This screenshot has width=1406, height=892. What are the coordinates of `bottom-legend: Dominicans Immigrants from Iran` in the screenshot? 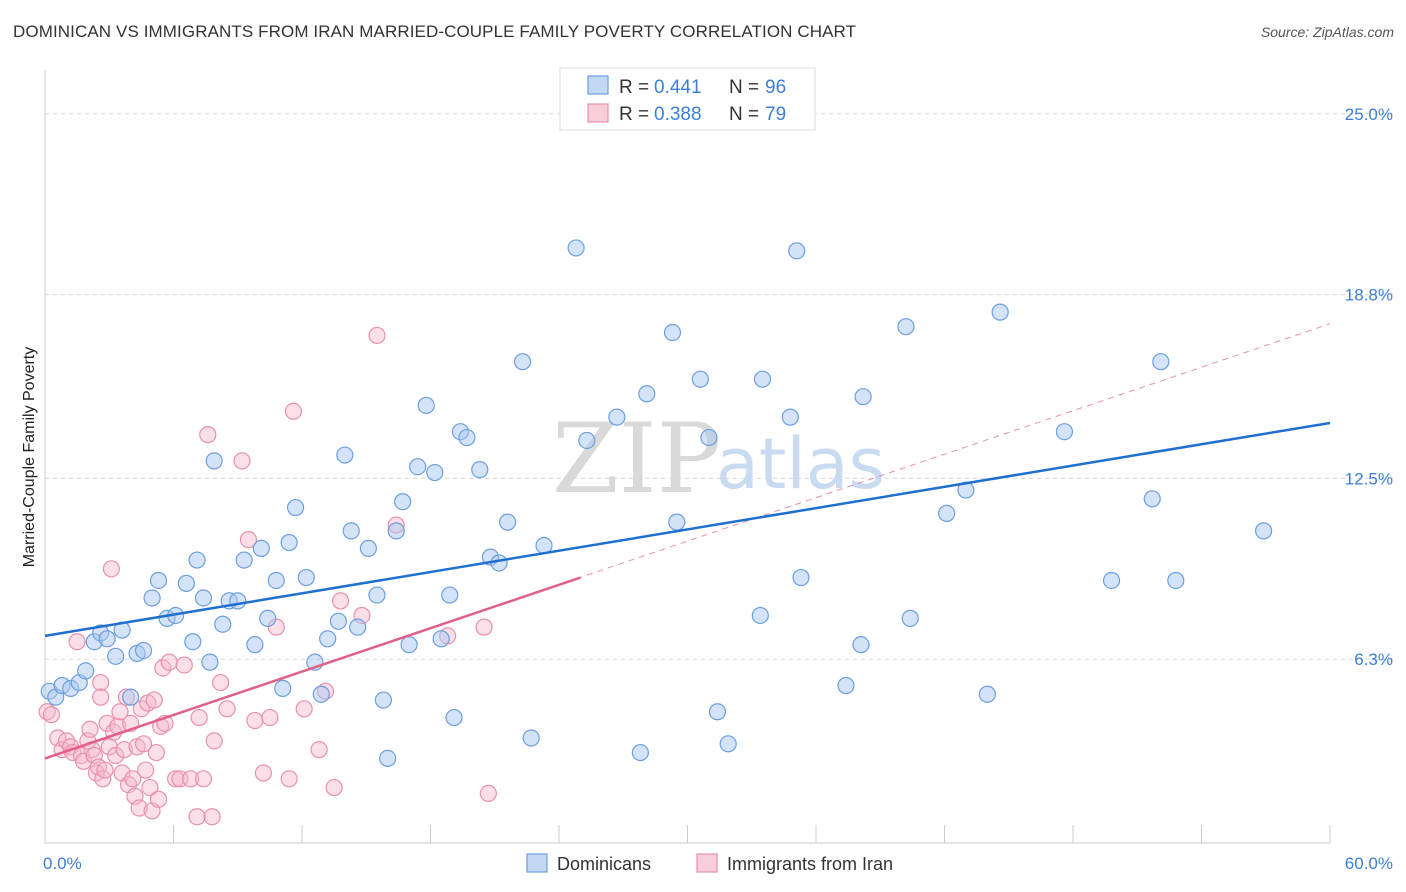 It's located at (709, 863).